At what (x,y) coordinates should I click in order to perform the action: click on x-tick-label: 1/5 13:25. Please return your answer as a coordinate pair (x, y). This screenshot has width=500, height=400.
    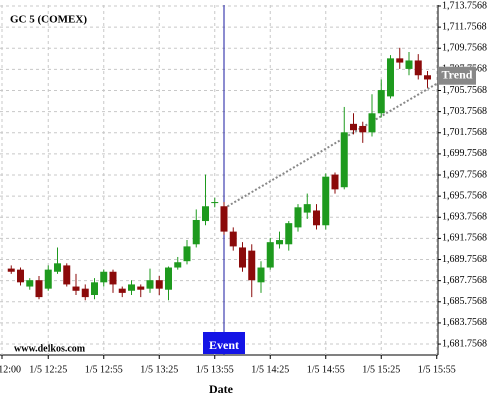
    Looking at the image, I should click on (159, 369).